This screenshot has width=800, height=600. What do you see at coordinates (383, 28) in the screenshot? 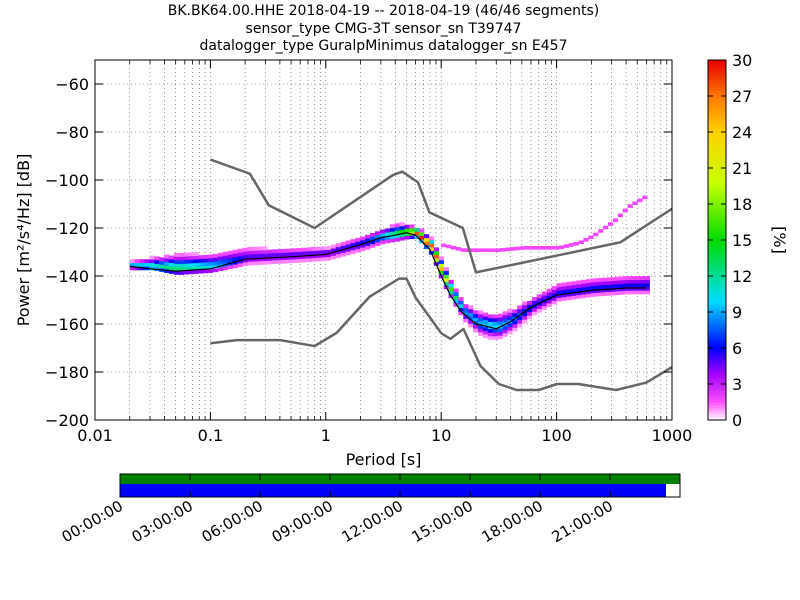
I see `title-line-2: sensor_type CMG-3T sensor_sn T39747` at bounding box center [383, 28].